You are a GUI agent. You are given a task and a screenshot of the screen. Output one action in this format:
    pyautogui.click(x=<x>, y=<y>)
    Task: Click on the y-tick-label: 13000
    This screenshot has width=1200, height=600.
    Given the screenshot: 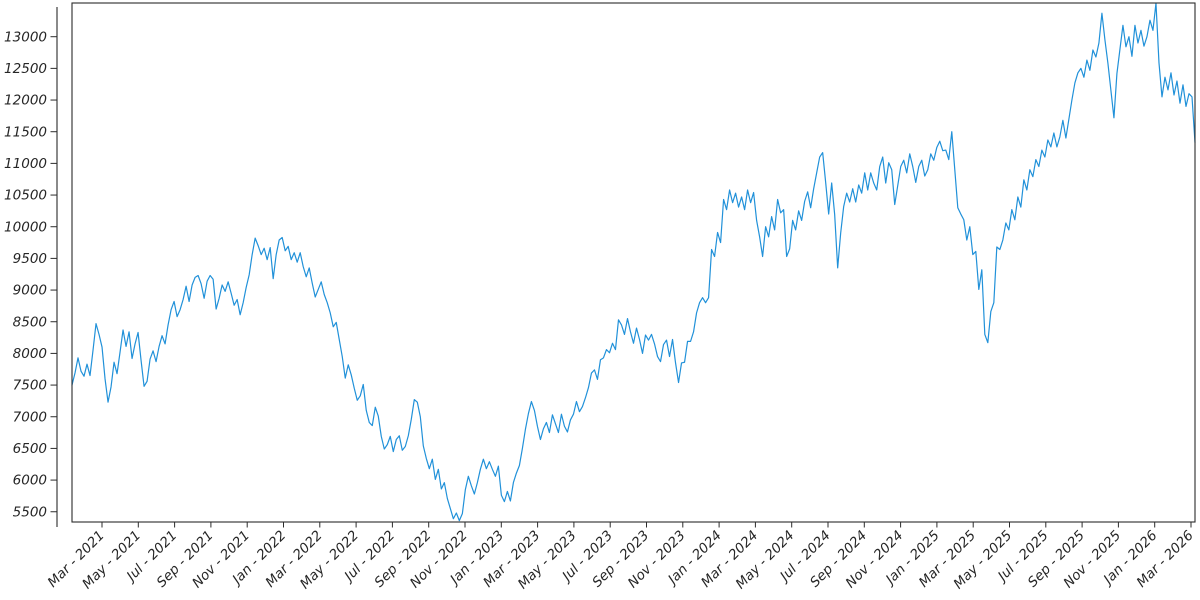 What is the action you would take?
    pyautogui.click(x=25, y=37)
    